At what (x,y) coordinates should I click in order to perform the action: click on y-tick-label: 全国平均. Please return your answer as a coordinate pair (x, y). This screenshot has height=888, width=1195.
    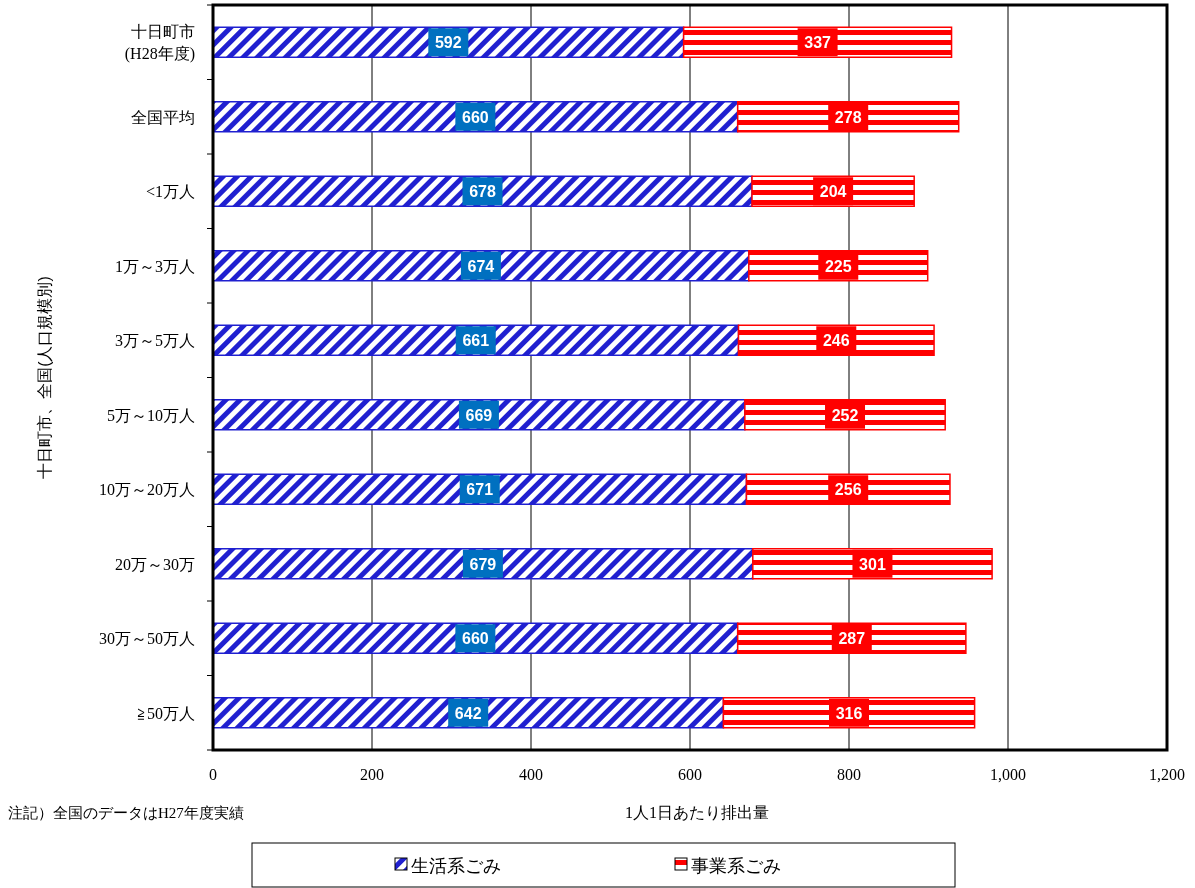
    Looking at the image, I should click on (163, 117).